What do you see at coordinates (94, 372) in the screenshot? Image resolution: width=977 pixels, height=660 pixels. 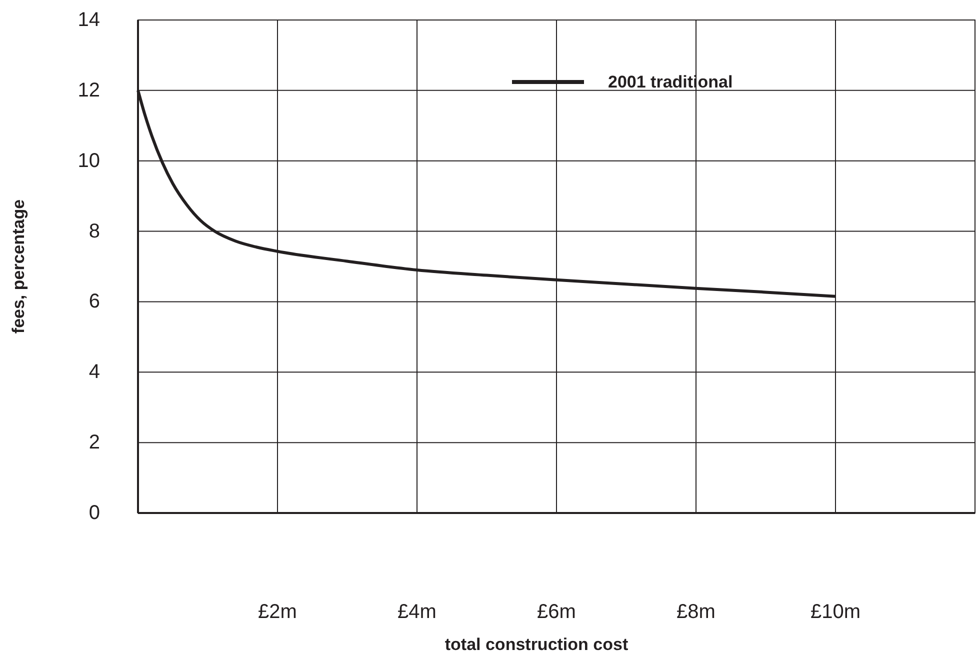 I see `y-tick-label: 4` at bounding box center [94, 372].